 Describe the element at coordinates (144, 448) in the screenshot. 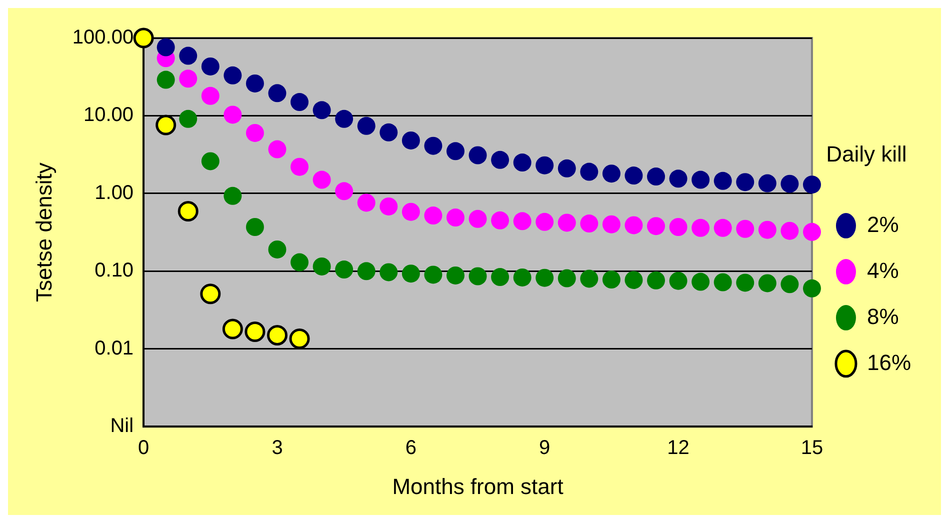

I see `x-tick-label: 0` at that location.